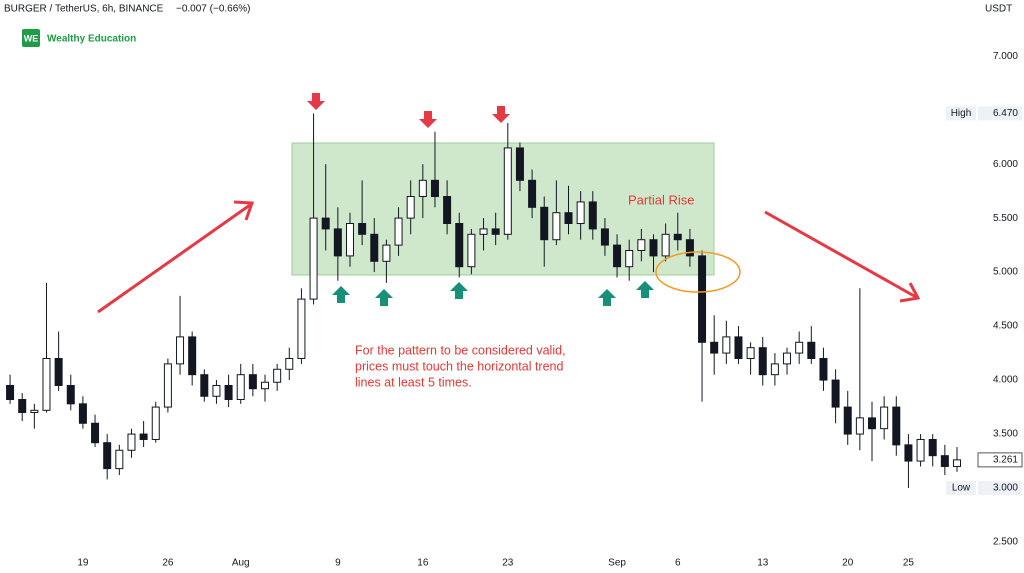 The image size is (1024, 573). I want to click on logo, so click(31, 38).